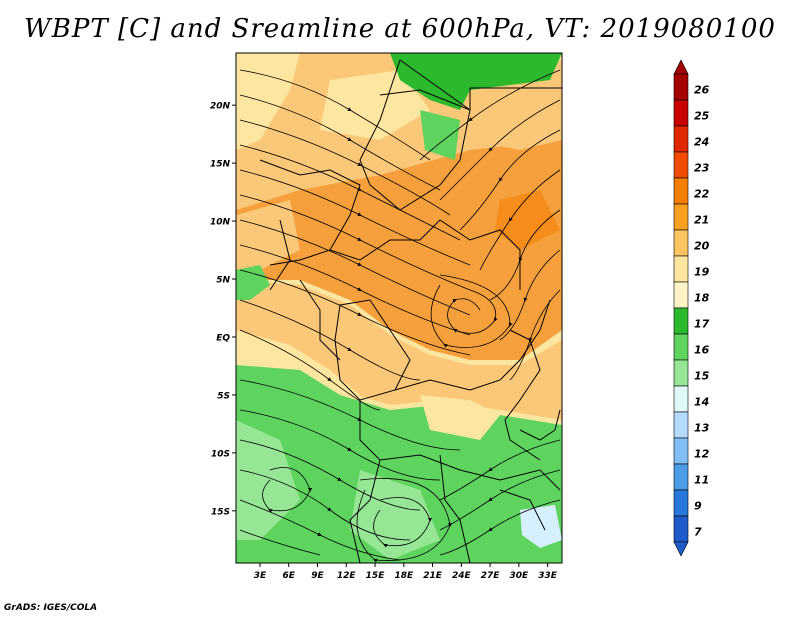 The height and width of the screenshot is (618, 800). Describe the element at coordinates (548, 576) in the screenshot. I see `lon-tick-label: 33E` at that location.